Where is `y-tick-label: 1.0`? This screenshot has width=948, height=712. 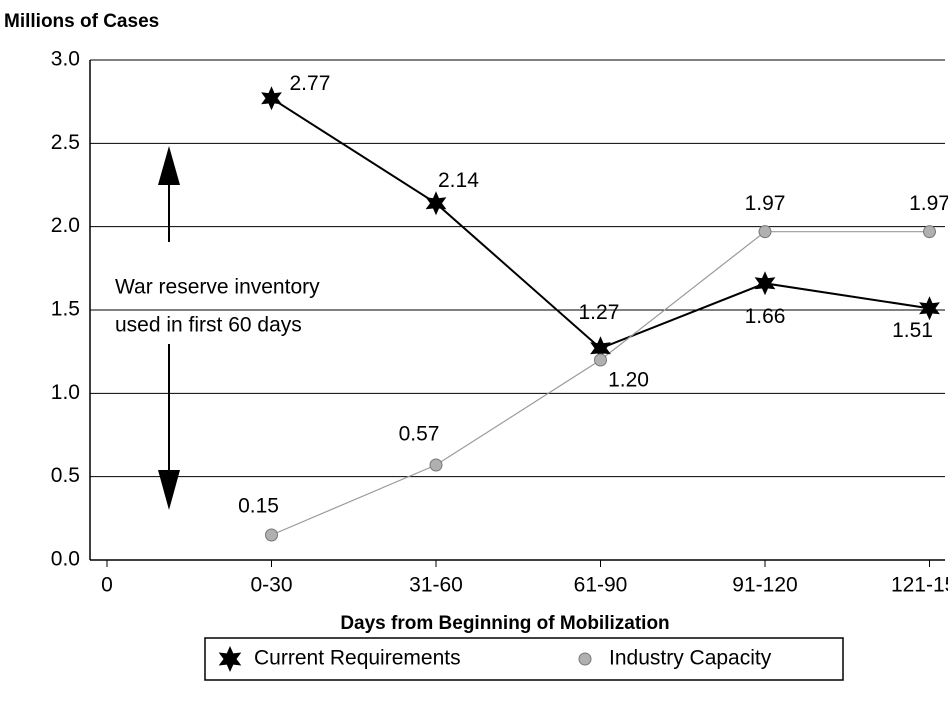 y-tick-label: 1.0 is located at coordinates (65, 392).